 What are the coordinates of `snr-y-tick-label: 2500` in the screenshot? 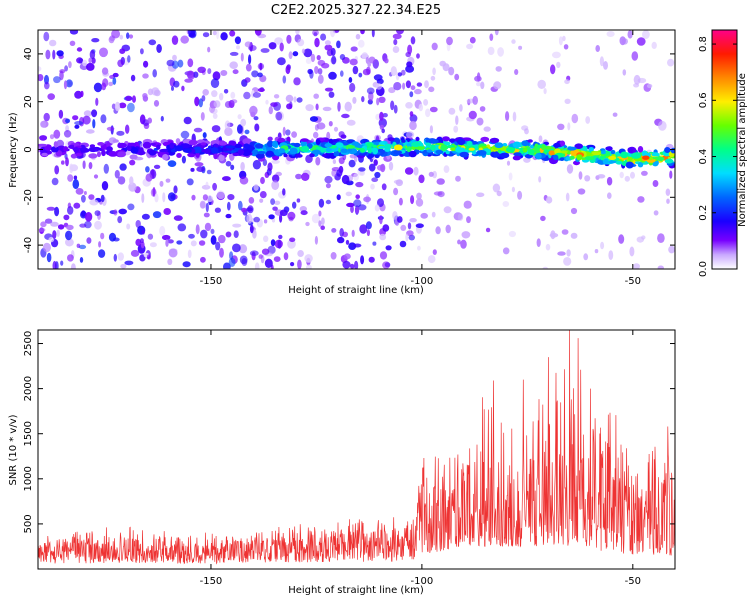 It's located at (28, 343).